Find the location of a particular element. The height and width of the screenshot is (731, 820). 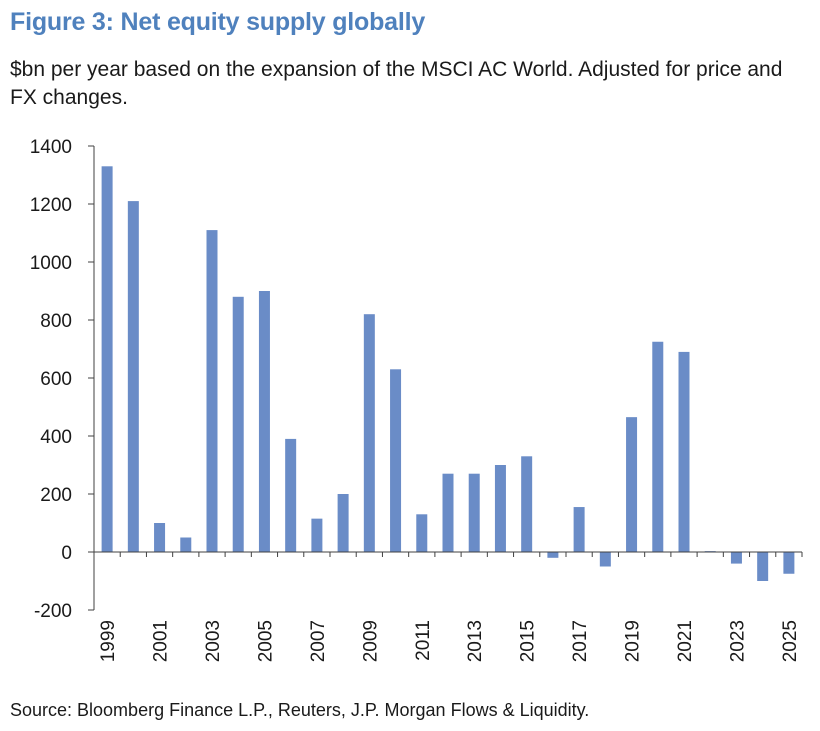

x-tick-label: 2007 is located at coordinates (318, 641).